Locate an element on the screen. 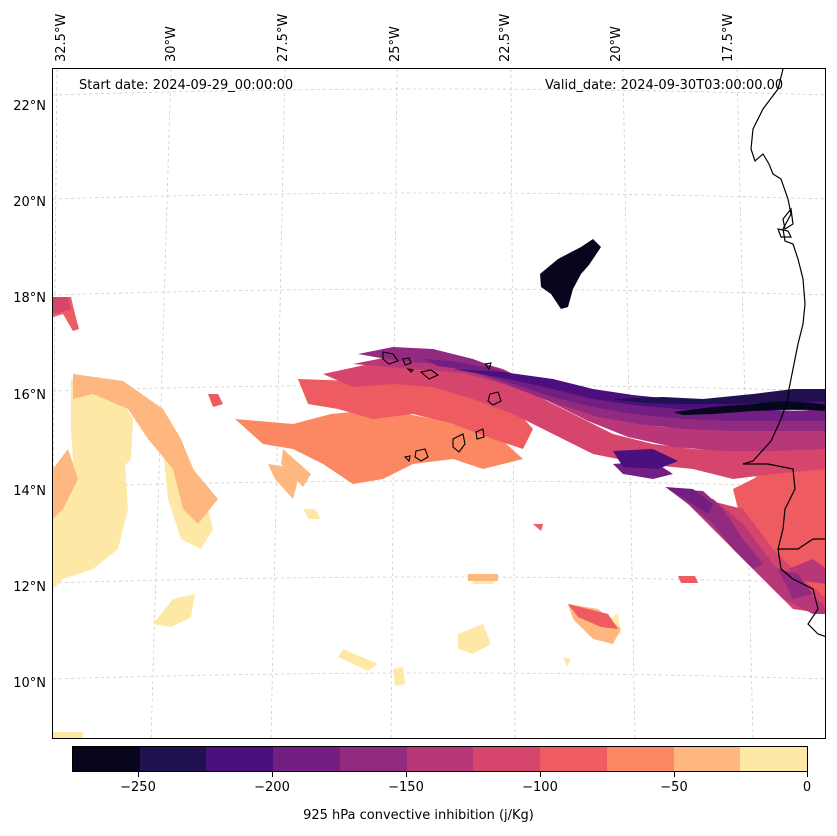 This screenshot has width=837, height=836. cin-band-minus200-to-minus225 is located at coordinates (639, 419).